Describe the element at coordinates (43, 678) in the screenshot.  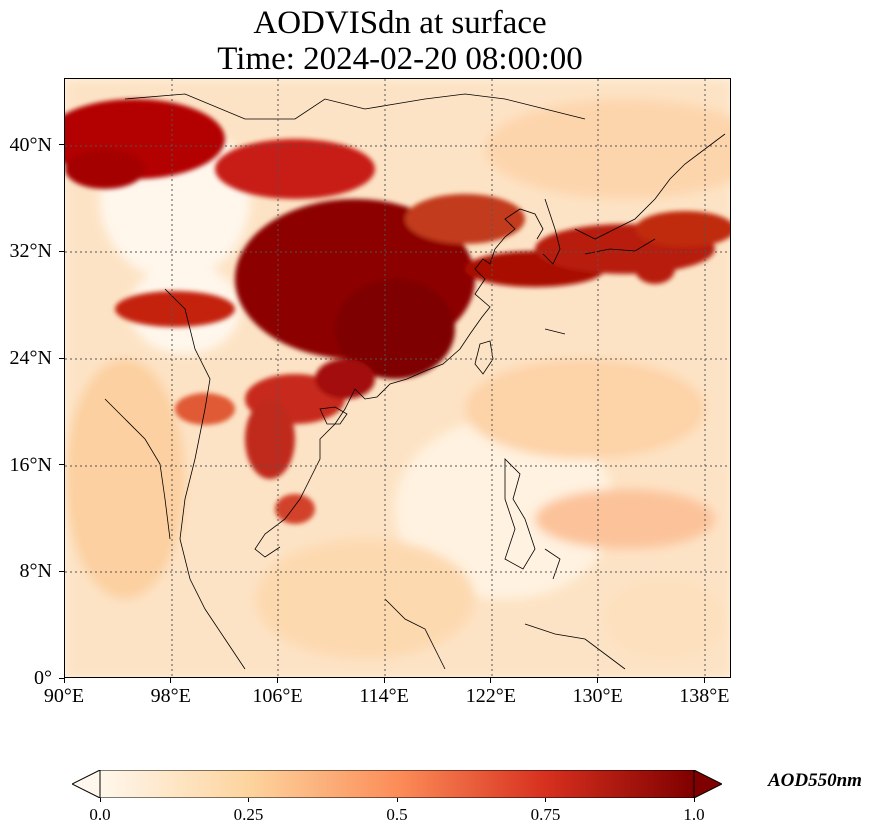
I see `lat-tick-label: 0°` at that location.